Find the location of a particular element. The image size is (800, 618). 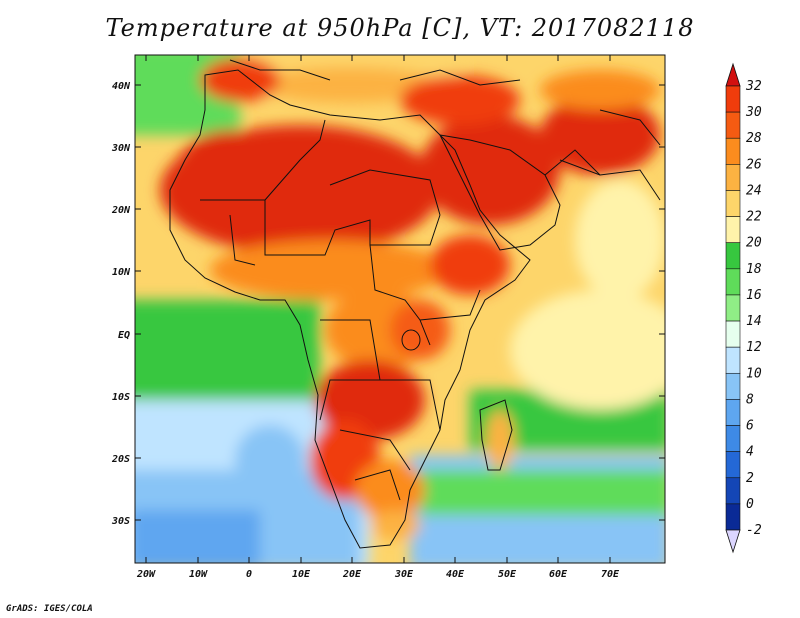

lat-label: 20S is located at coordinates (120, 459).